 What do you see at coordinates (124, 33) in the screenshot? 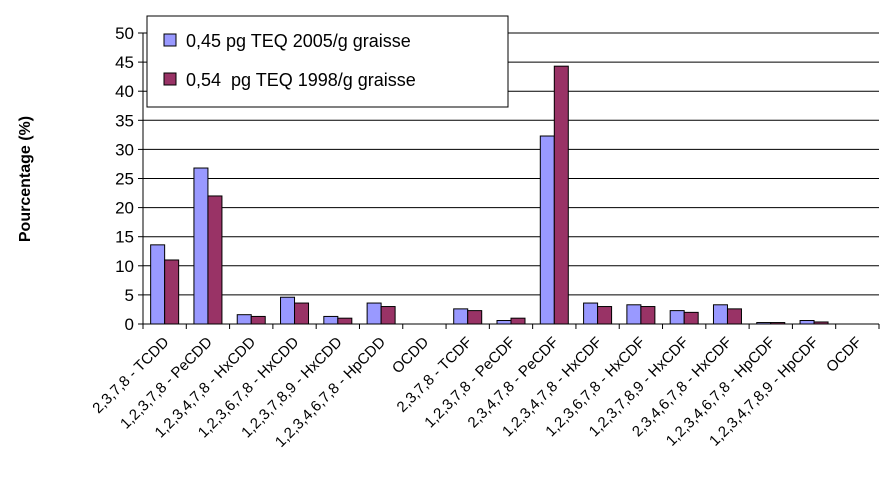
I see `y-tick-label: 50` at bounding box center [124, 33].